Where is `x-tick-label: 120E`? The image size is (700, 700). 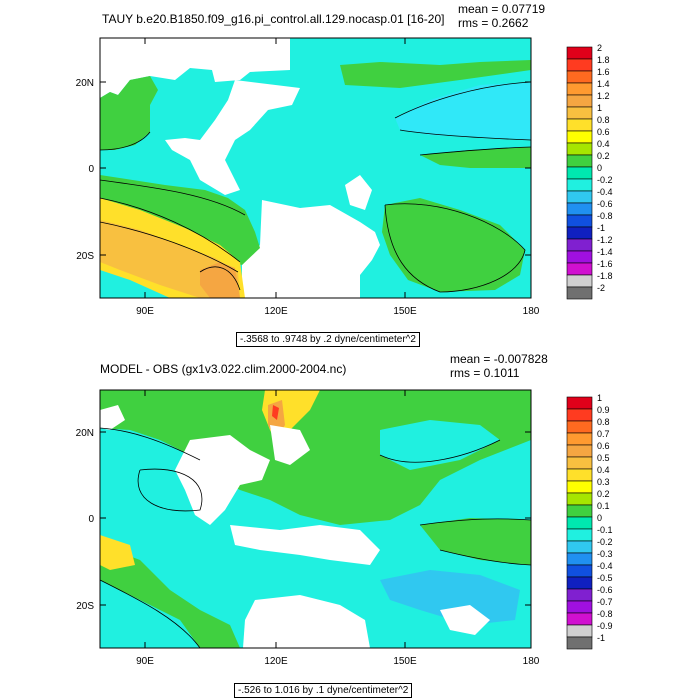 x-tick-label: 120E is located at coordinates (276, 311).